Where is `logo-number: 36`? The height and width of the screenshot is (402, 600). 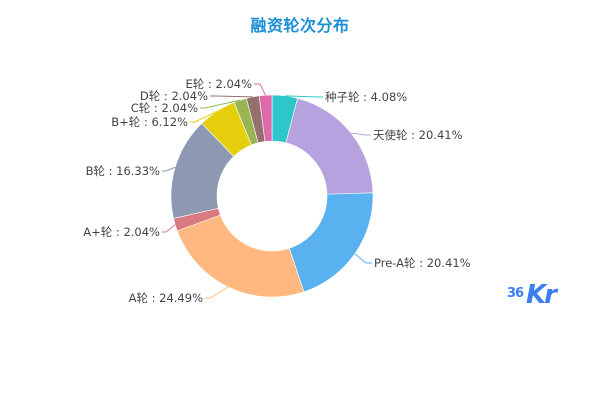
logo-number: 36 is located at coordinates (515, 293).